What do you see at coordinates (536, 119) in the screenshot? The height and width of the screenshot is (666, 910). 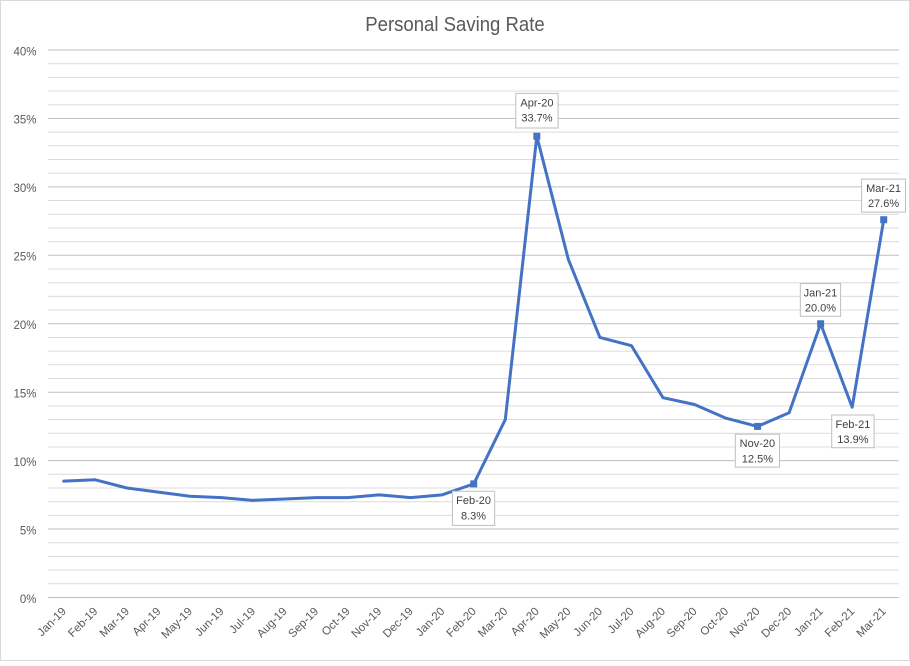 I see `svg-text: 33.7%` at bounding box center [536, 119].